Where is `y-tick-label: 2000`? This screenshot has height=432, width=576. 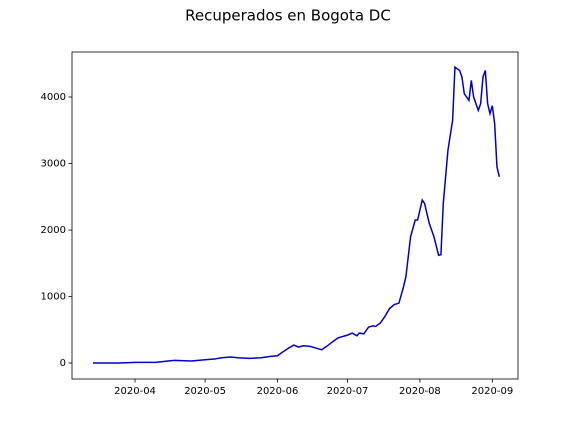
y-tick-label: 2000 is located at coordinates (53, 230).